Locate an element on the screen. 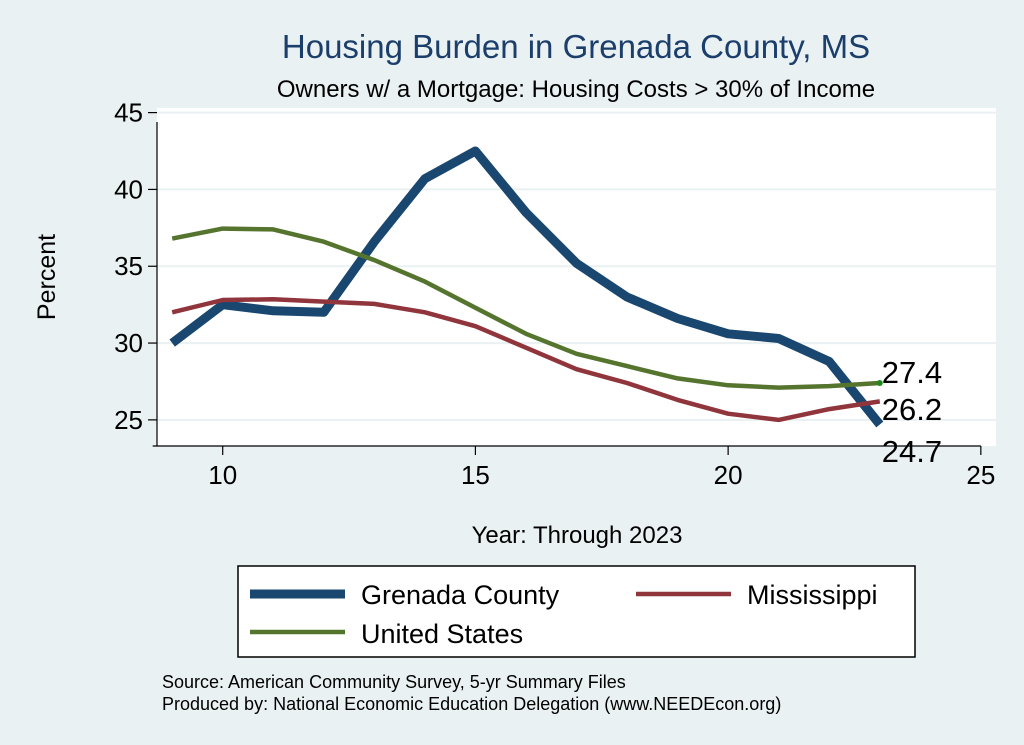 This screenshot has height=745, width=1024. y-axis-title: Percent is located at coordinates (47, 277).